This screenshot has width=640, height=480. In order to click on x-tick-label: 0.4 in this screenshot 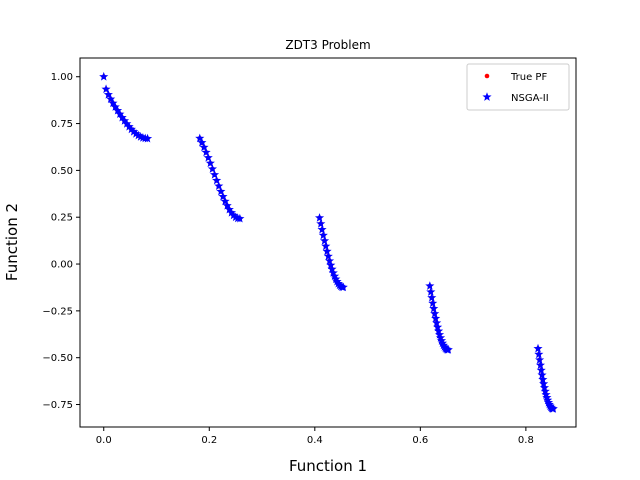, I will do `click(315, 440)`.